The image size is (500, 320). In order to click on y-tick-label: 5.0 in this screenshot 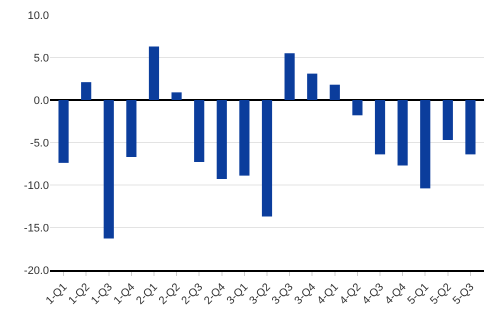, I will do `click(41, 58)`.